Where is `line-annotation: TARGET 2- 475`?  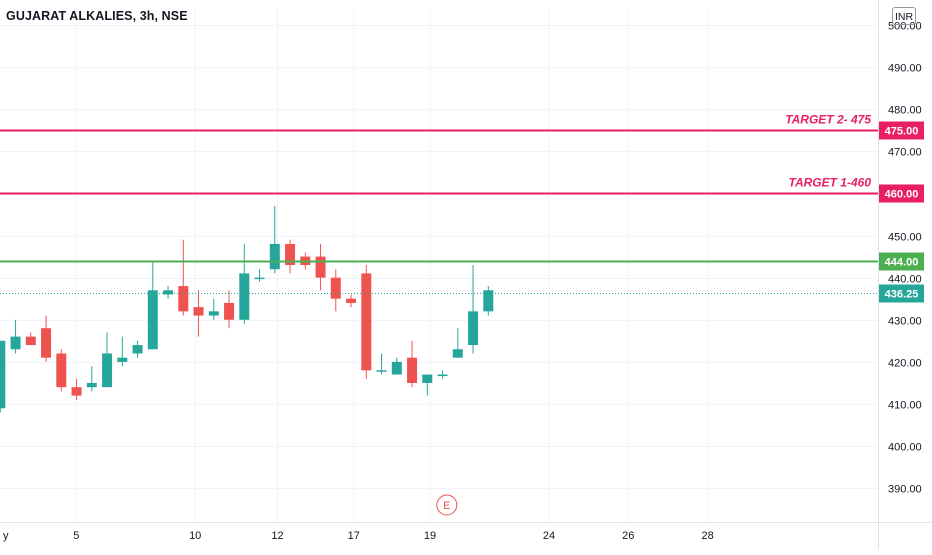 line-annotation: TARGET 2- 475 is located at coordinates (828, 120).